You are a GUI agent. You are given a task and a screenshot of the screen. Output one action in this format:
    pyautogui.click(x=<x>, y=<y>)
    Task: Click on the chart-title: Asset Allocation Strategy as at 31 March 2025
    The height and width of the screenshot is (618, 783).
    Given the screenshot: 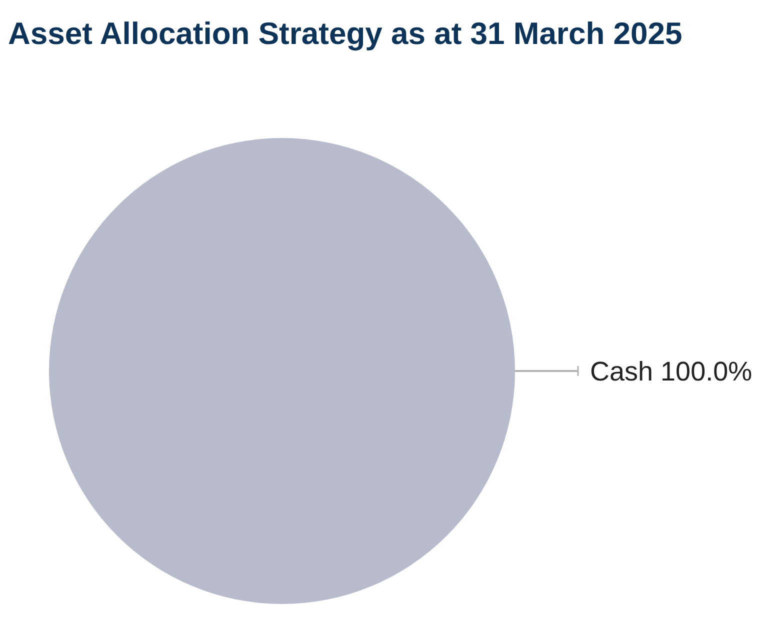 What is the action you would take?
    pyautogui.click(x=345, y=33)
    